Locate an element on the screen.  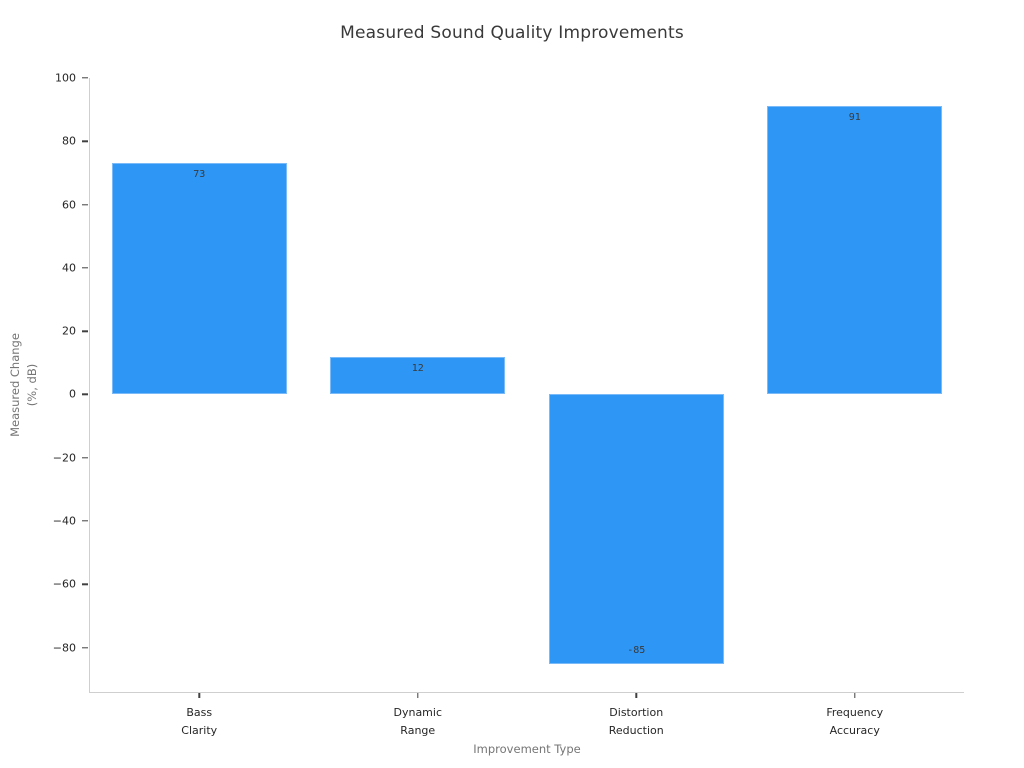
bar: 73 is located at coordinates (199, 279).